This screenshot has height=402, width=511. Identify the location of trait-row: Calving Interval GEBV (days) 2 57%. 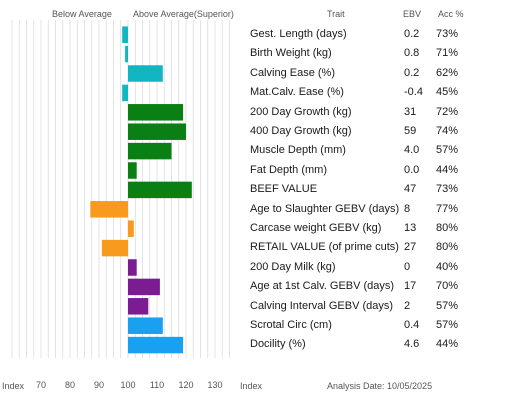
(379, 307).